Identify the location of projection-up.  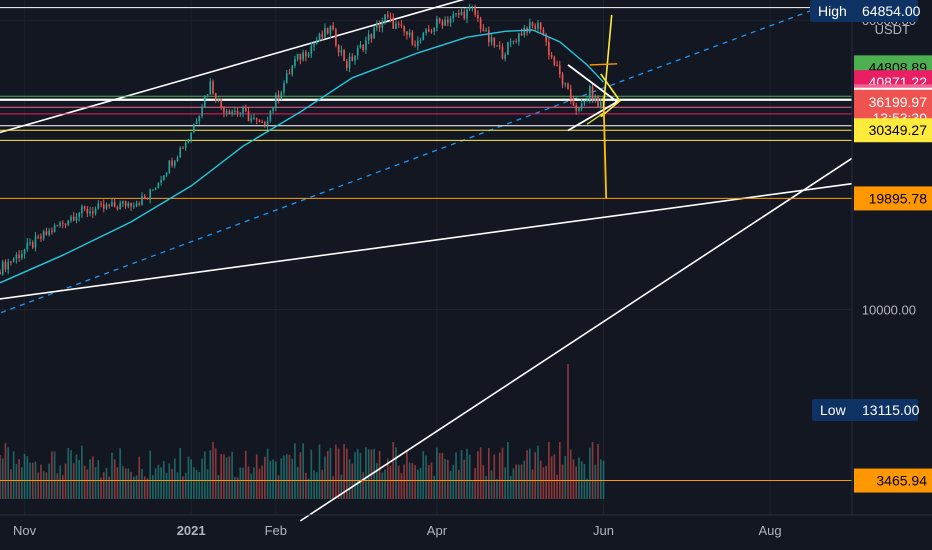
(607, 61).